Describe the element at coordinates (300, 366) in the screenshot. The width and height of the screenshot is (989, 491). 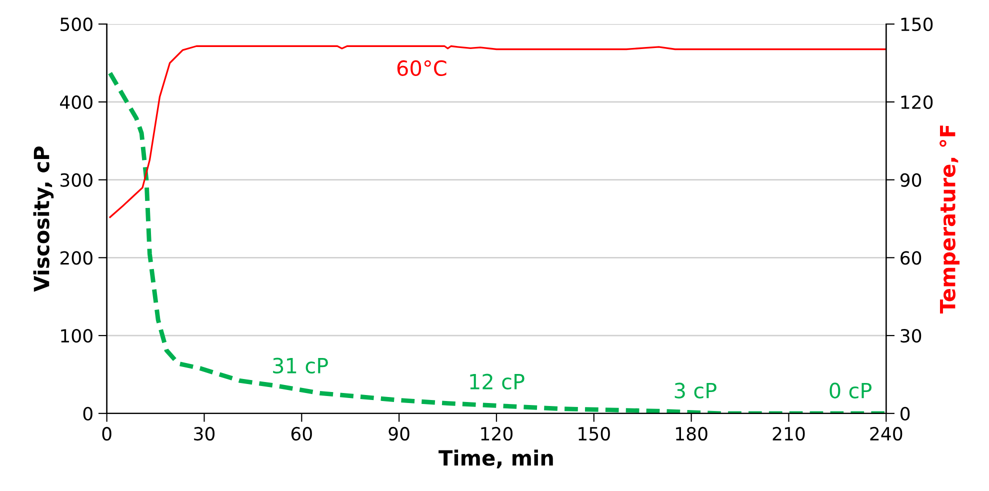
I see `annotation: 31 cP` at that location.